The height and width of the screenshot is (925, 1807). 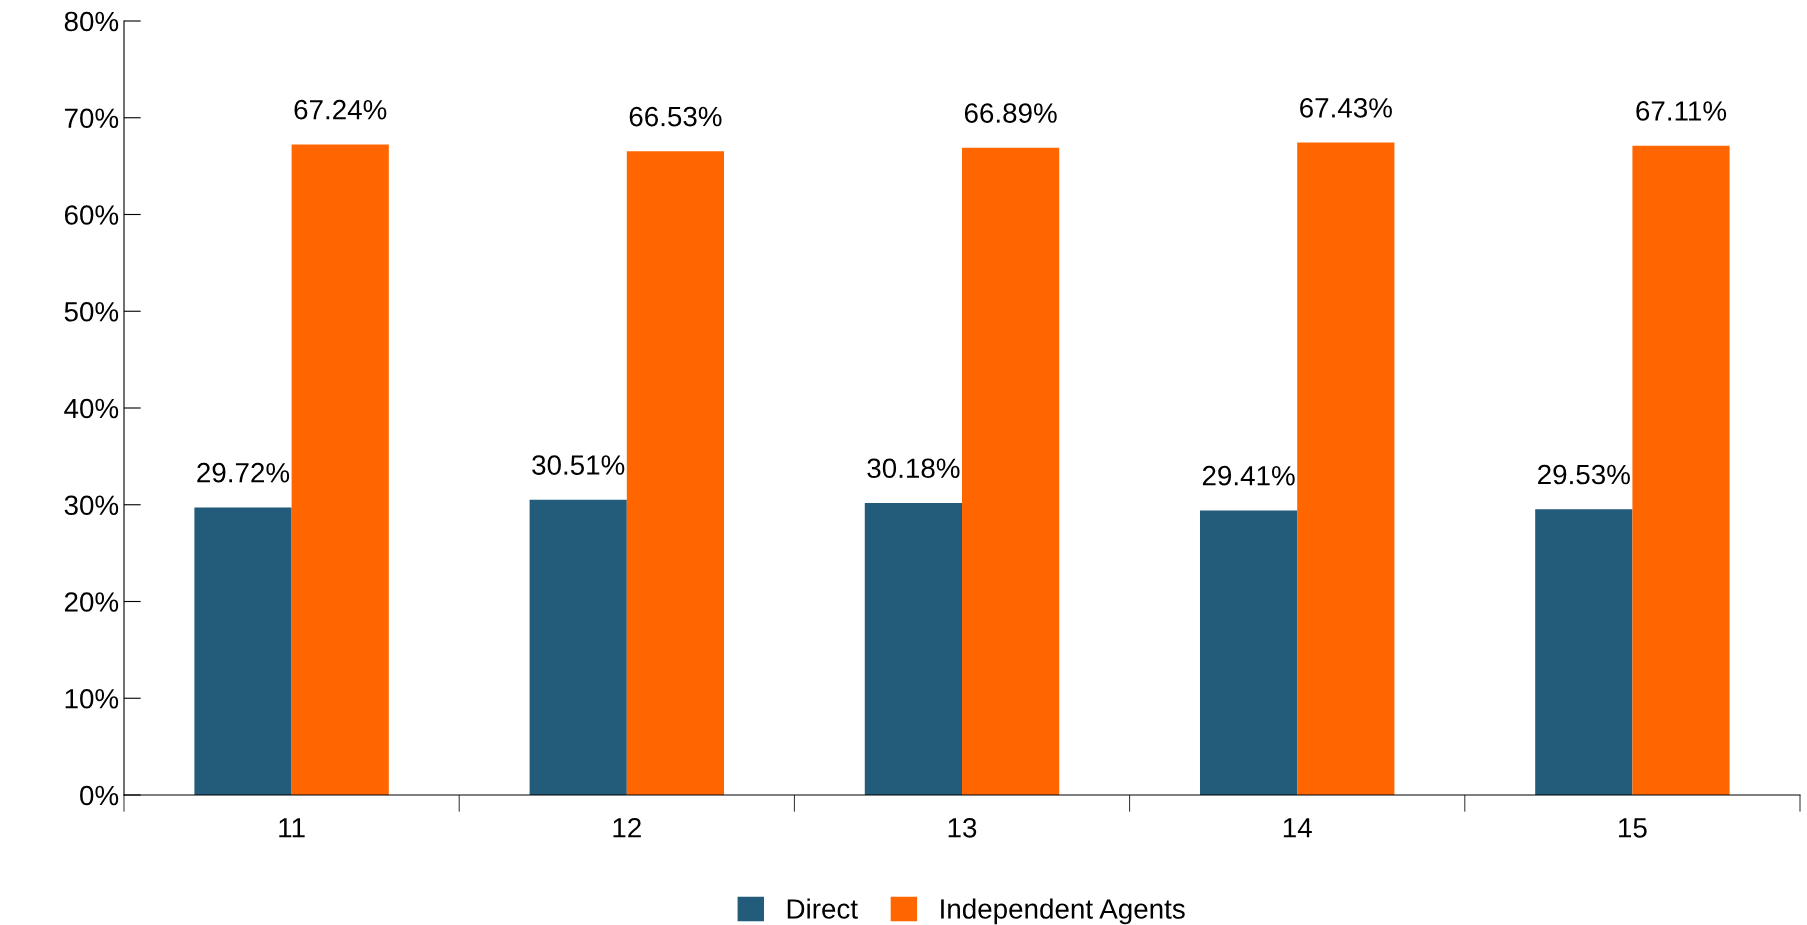 What do you see at coordinates (243, 472) in the screenshot?
I see `data-label: 29.72%` at bounding box center [243, 472].